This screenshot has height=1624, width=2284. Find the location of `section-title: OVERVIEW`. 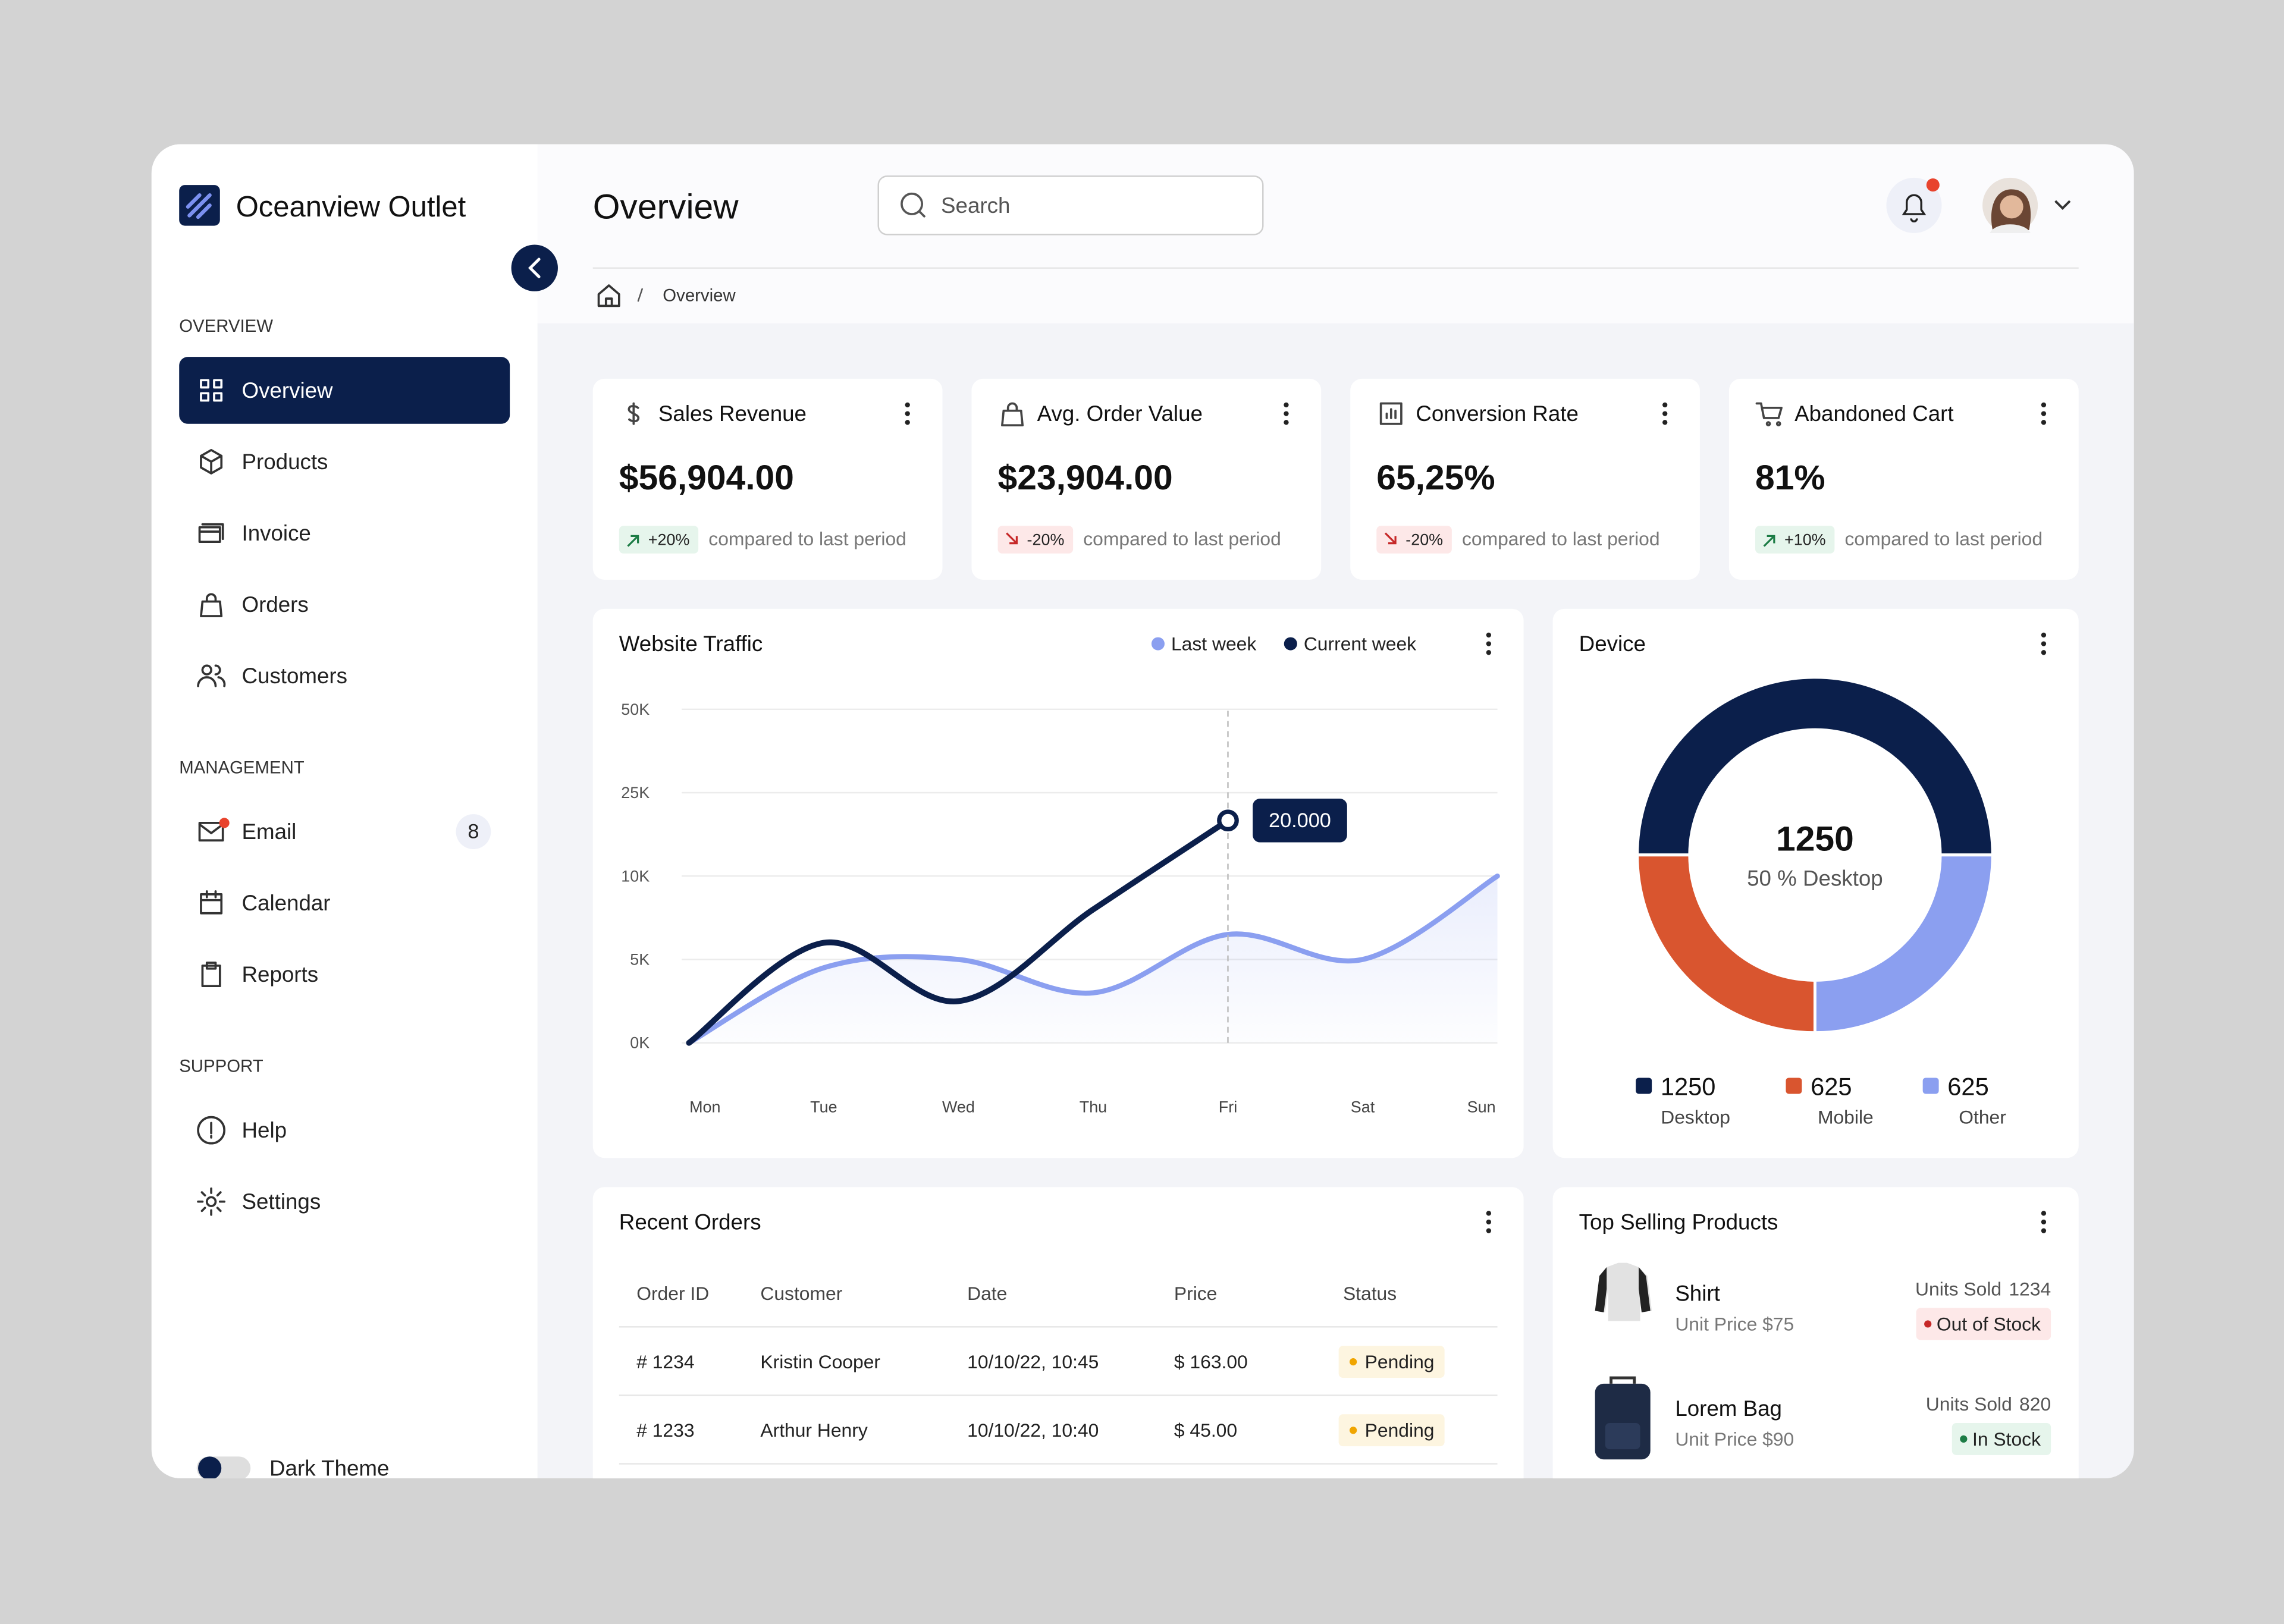

section-title: OVERVIEW is located at coordinates (226, 326).